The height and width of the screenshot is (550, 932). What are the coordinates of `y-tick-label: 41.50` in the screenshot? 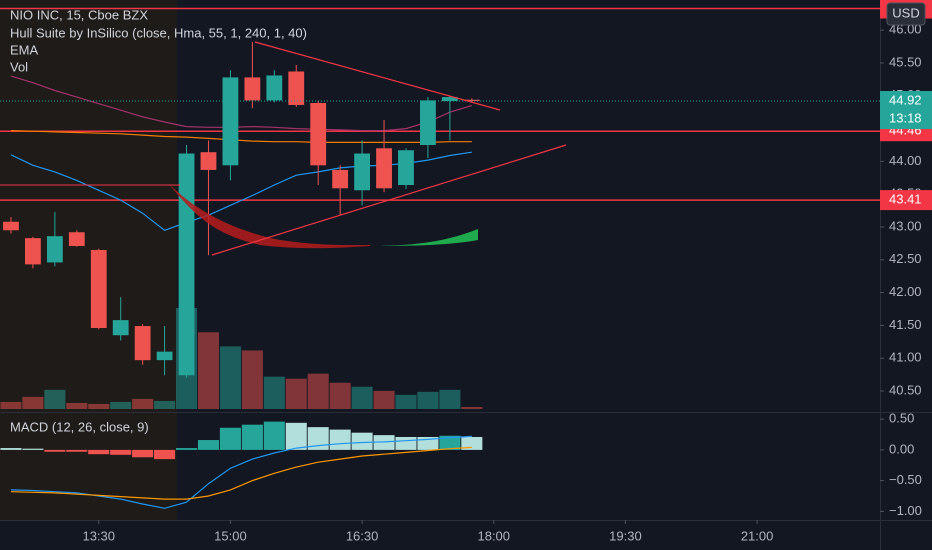 It's located at (905, 324).